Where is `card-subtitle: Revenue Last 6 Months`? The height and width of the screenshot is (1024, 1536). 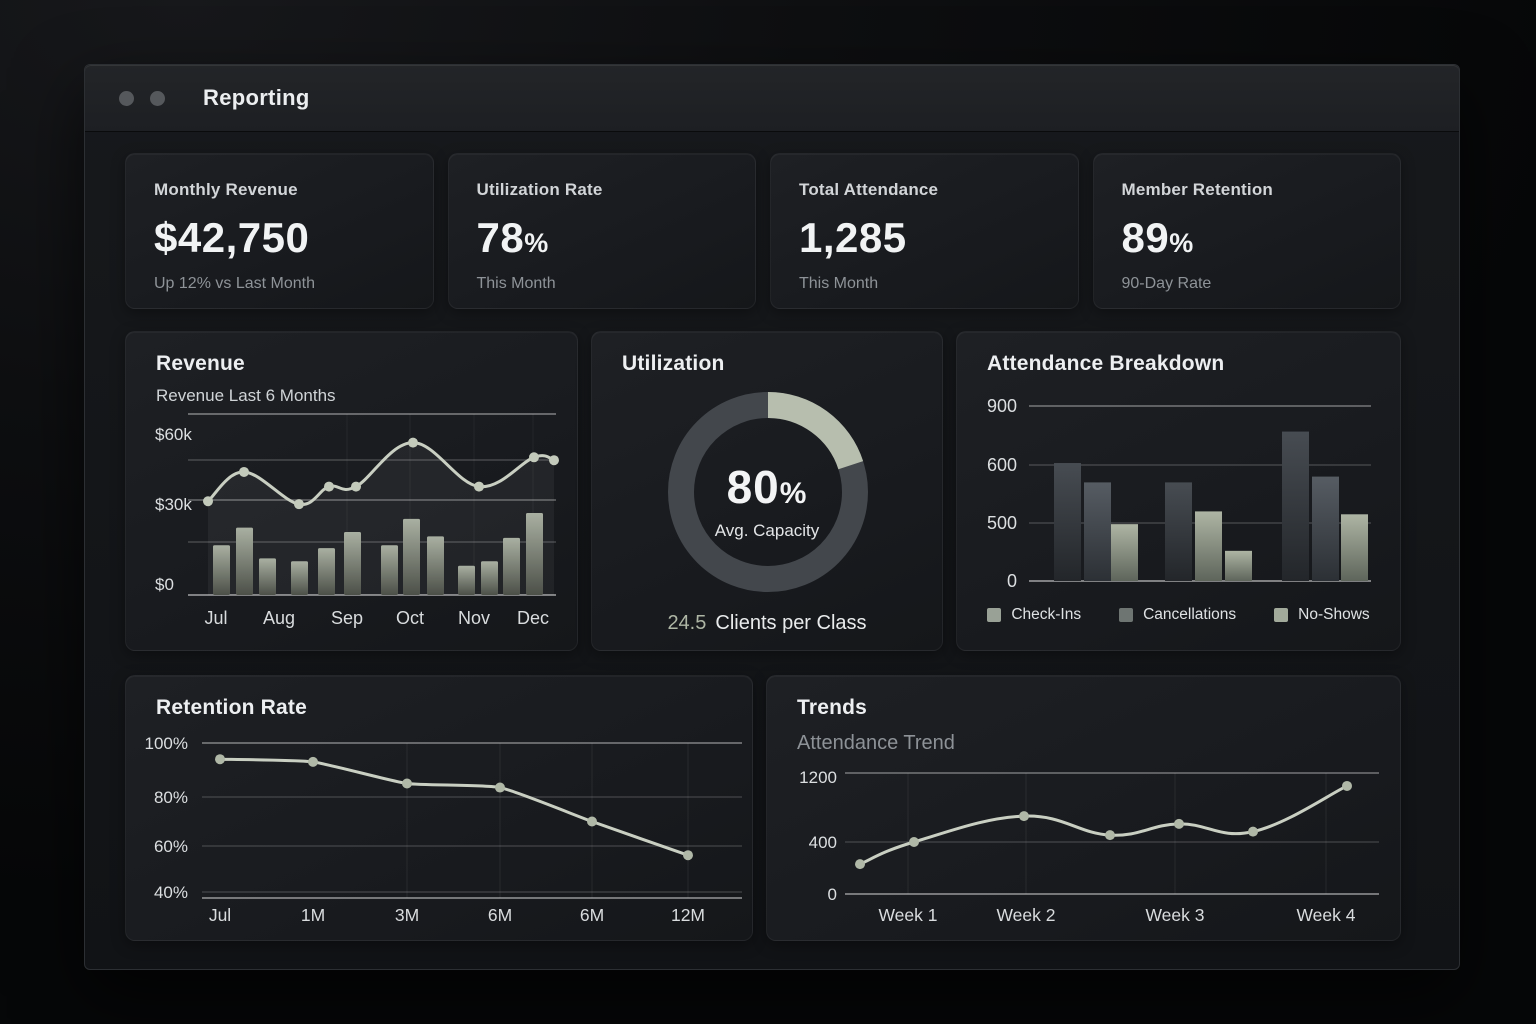
card-subtitle: Revenue Last 6 Months is located at coordinates (246, 395).